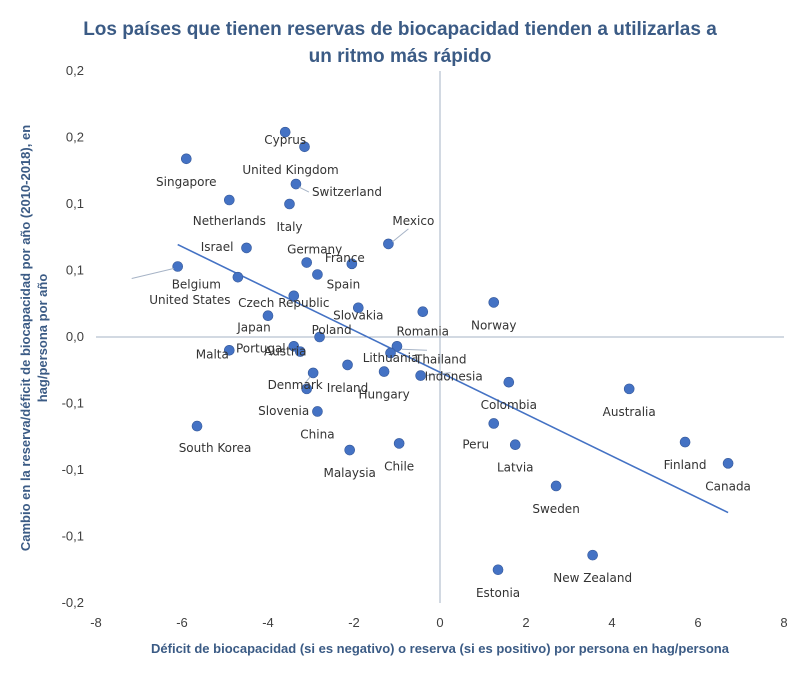  I want to click on x-tick-label: 2, so click(525, 622).